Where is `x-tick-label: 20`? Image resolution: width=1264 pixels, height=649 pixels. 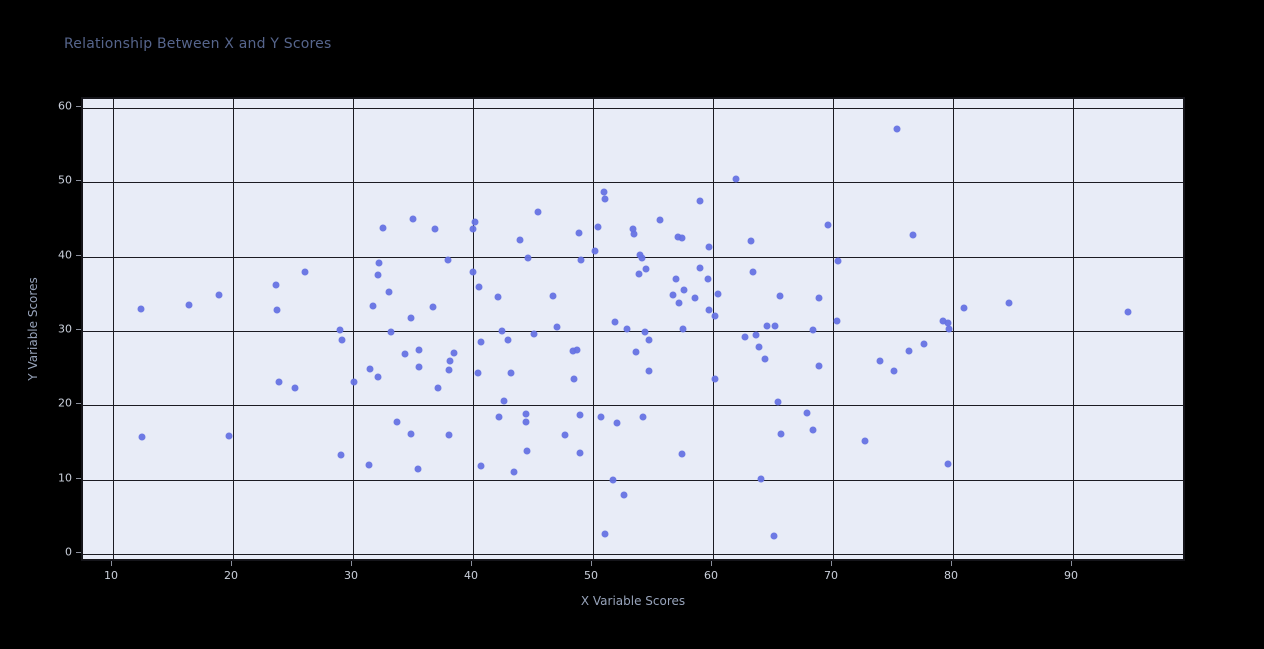 x-tick-label: 20 is located at coordinates (231, 575).